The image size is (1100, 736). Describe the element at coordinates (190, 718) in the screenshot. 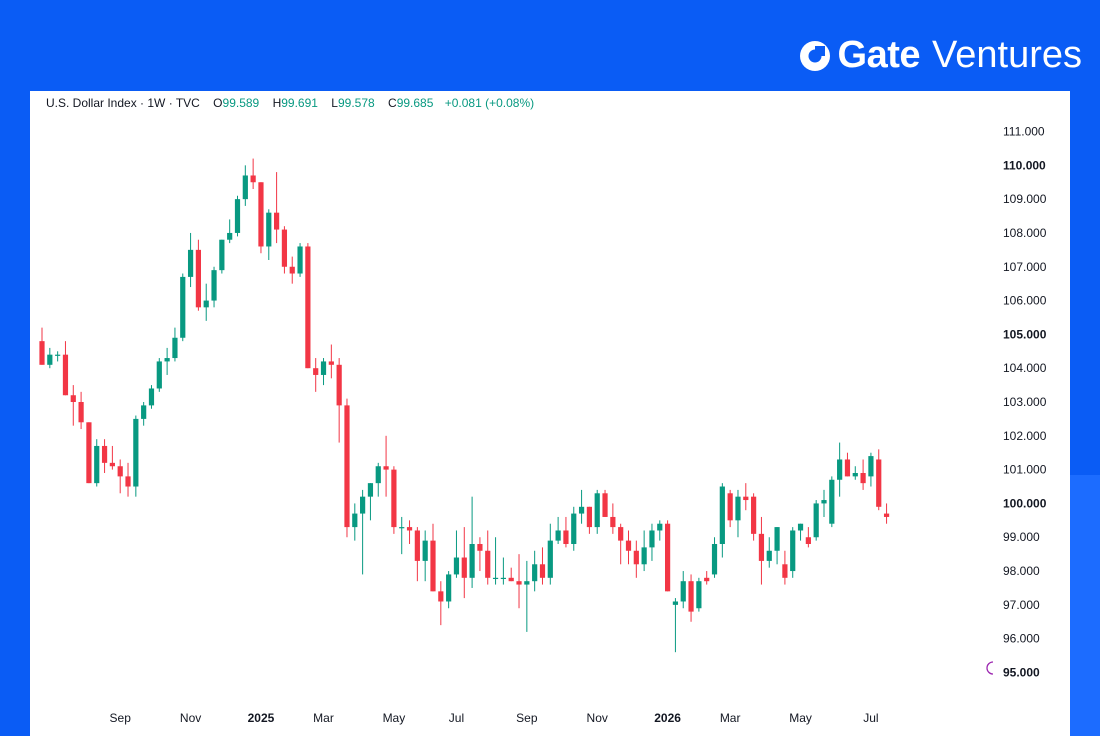

I see `x-tick-label: Nov` at that location.